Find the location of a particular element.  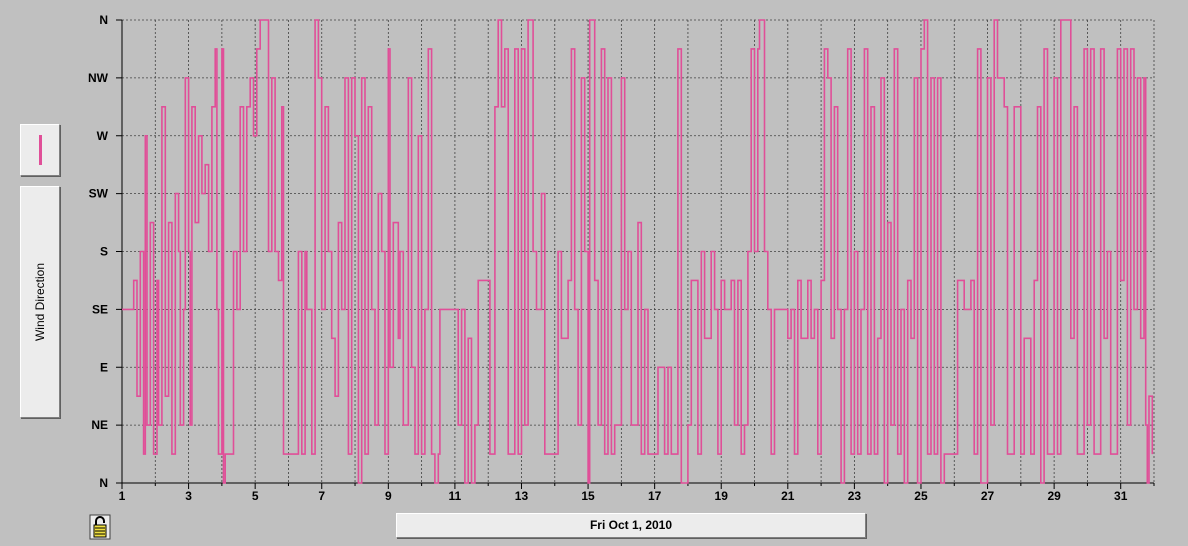

x-tick-label: 9 is located at coordinates (388, 496).